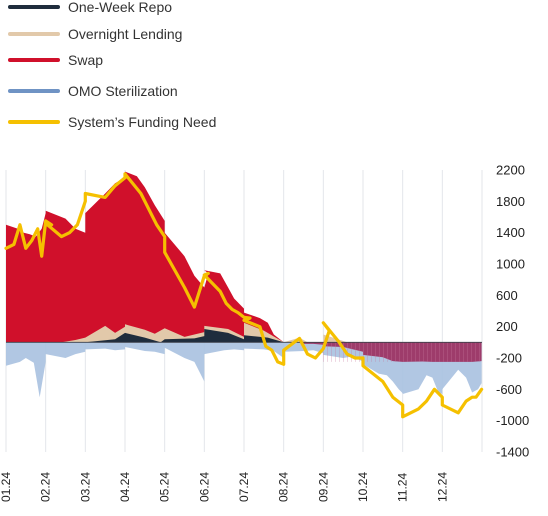  What do you see at coordinates (510, 201) in the screenshot?
I see `ytick-label: 1800` at bounding box center [510, 201].